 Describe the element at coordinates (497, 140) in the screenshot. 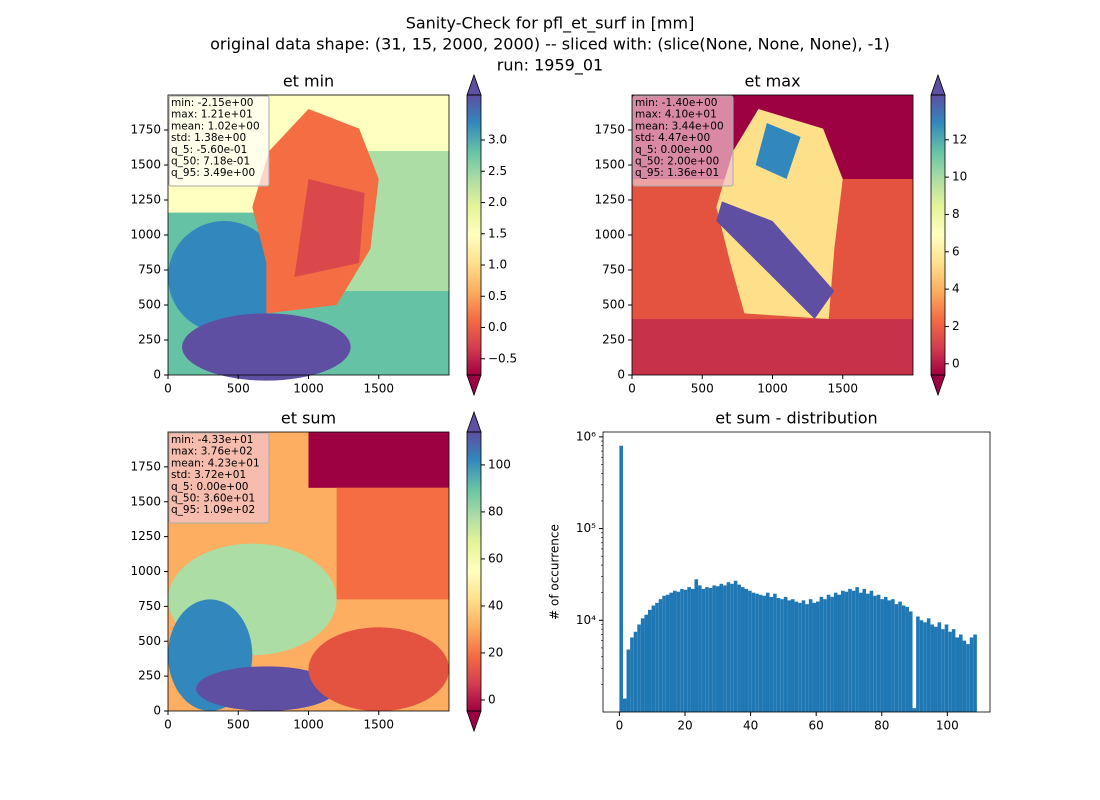

I see `colorbar-tick-label: 3.0` at that location.